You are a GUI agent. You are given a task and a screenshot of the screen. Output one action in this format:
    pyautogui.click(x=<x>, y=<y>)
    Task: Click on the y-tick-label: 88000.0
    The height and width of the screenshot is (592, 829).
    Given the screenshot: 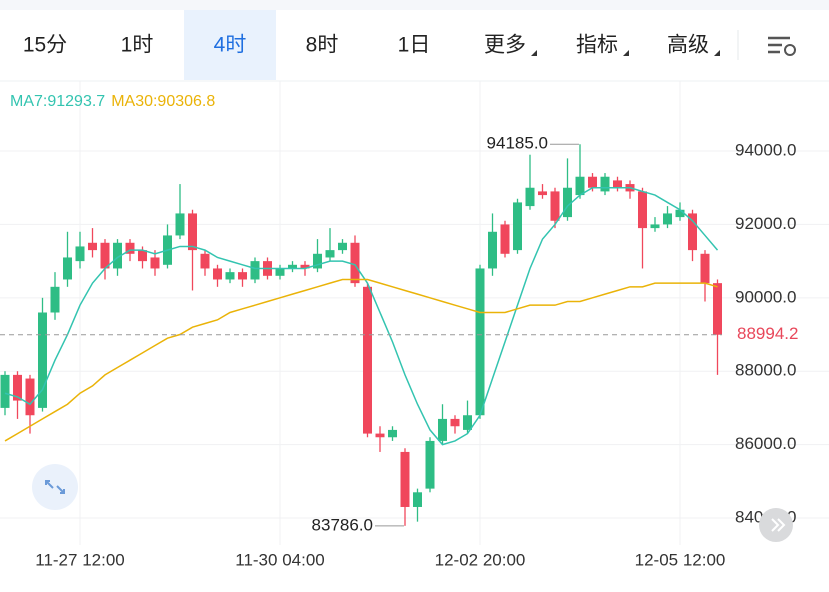 What is the action you would take?
    pyautogui.click(x=765, y=370)
    